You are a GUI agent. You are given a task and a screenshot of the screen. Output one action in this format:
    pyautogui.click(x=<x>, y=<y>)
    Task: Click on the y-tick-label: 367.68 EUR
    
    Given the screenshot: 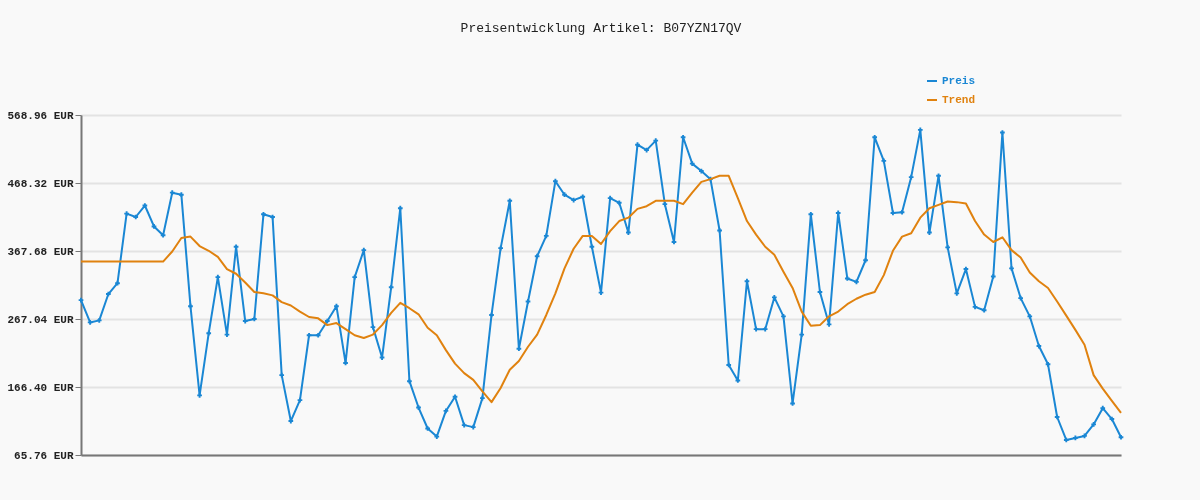 What is the action you would take?
    pyautogui.click(x=40, y=251)
    